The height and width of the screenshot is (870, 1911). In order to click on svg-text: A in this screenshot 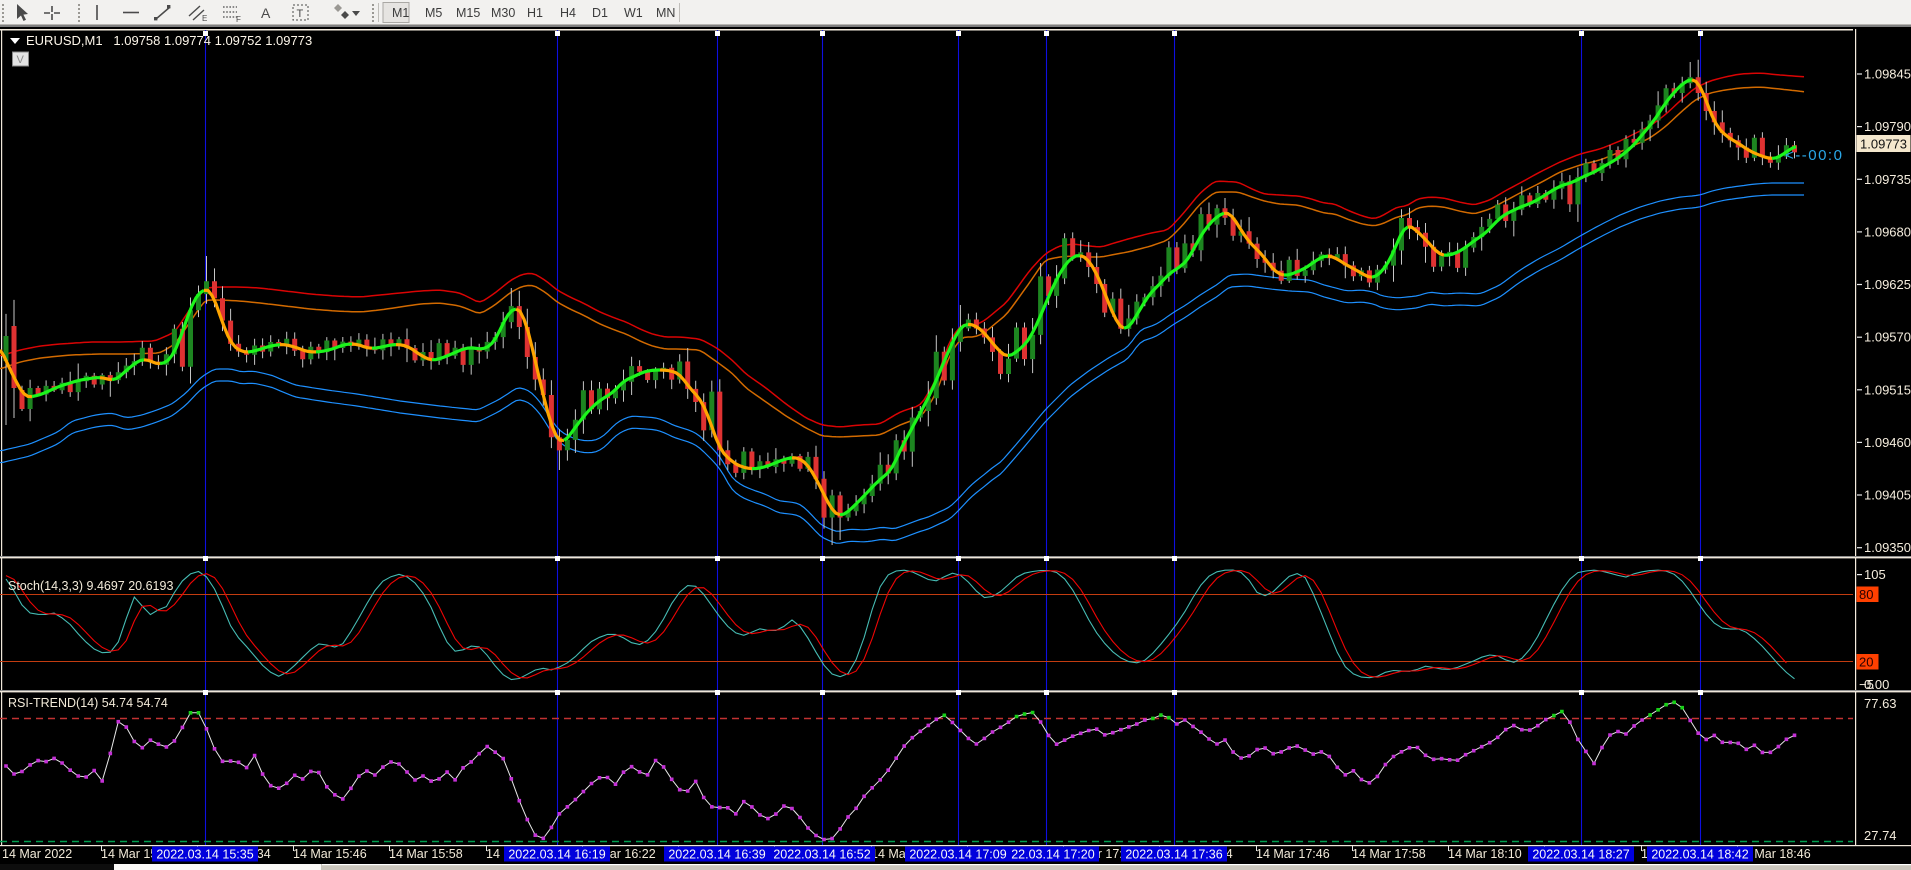, I will do `click(266, 13)`.